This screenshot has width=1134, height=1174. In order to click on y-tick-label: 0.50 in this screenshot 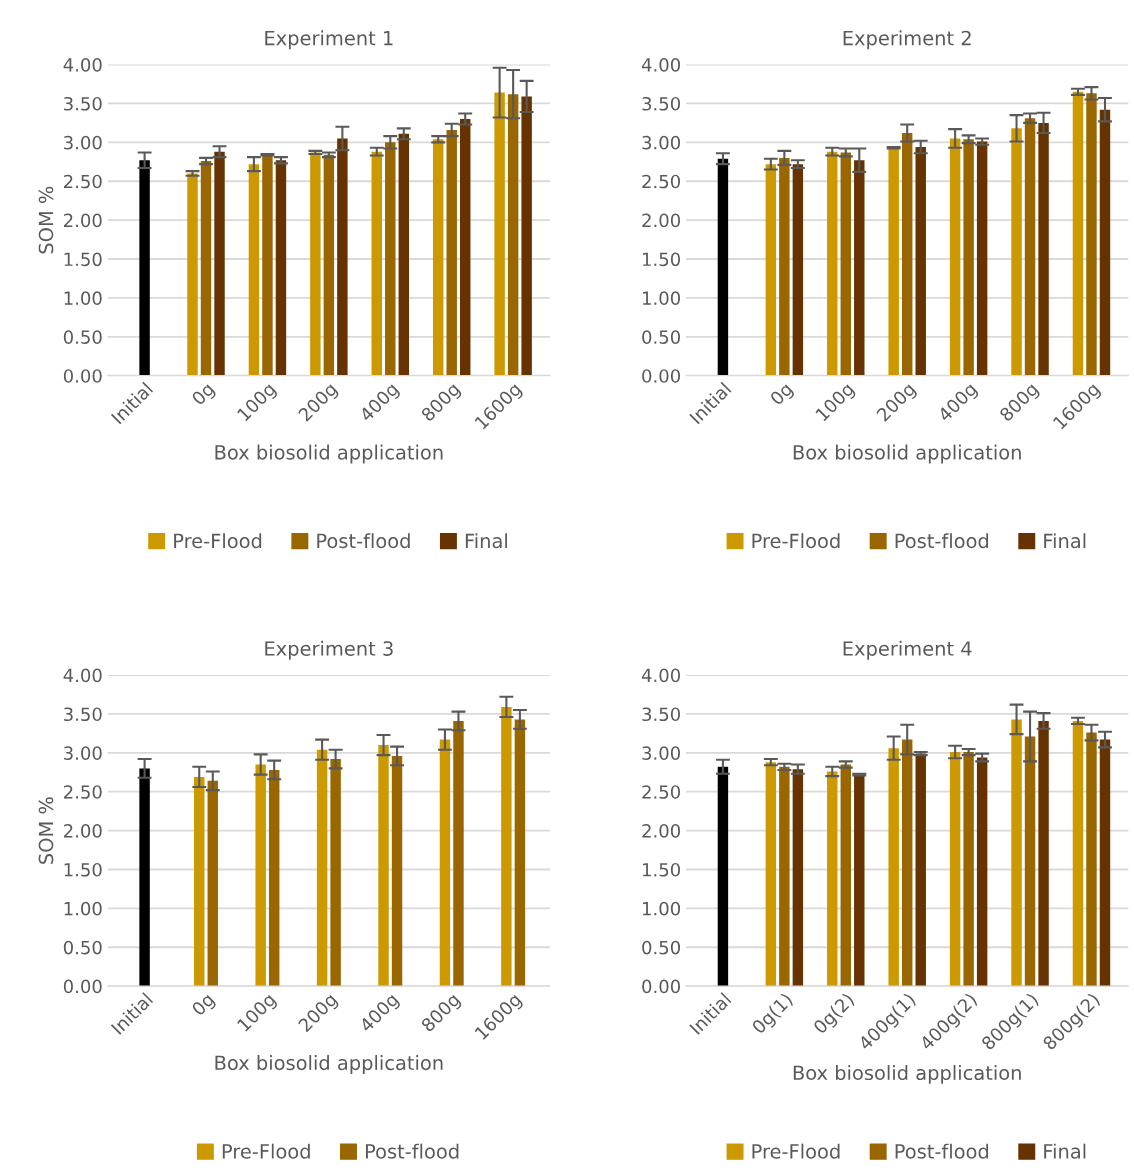, I will do `click(661, 947)`.